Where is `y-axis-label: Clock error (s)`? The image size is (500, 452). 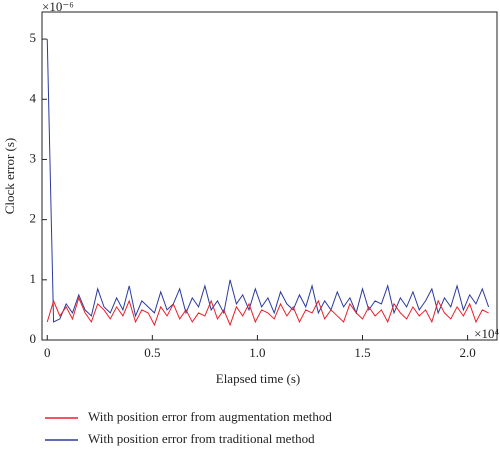 y-axis-label: Clock error (s) is located at coordinates (9, 176).